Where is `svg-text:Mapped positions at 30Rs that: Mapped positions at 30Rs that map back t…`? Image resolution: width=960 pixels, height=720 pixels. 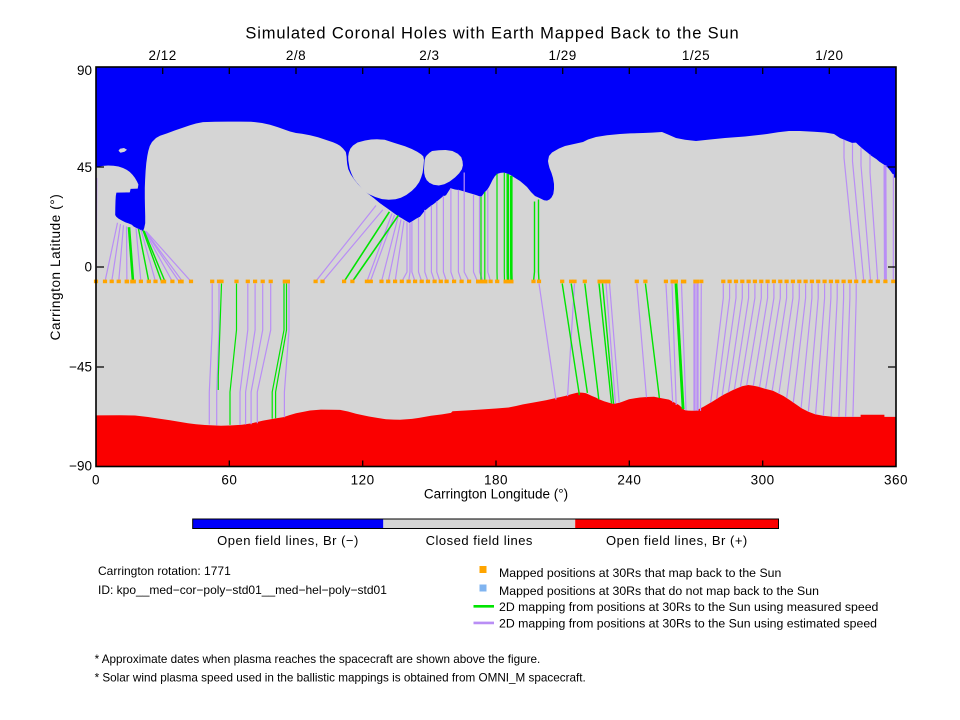
svg-text:Mapped positions at 30Rs that: Mapped positions at 30Rs that map back t… is located at coordinates (640, 573).